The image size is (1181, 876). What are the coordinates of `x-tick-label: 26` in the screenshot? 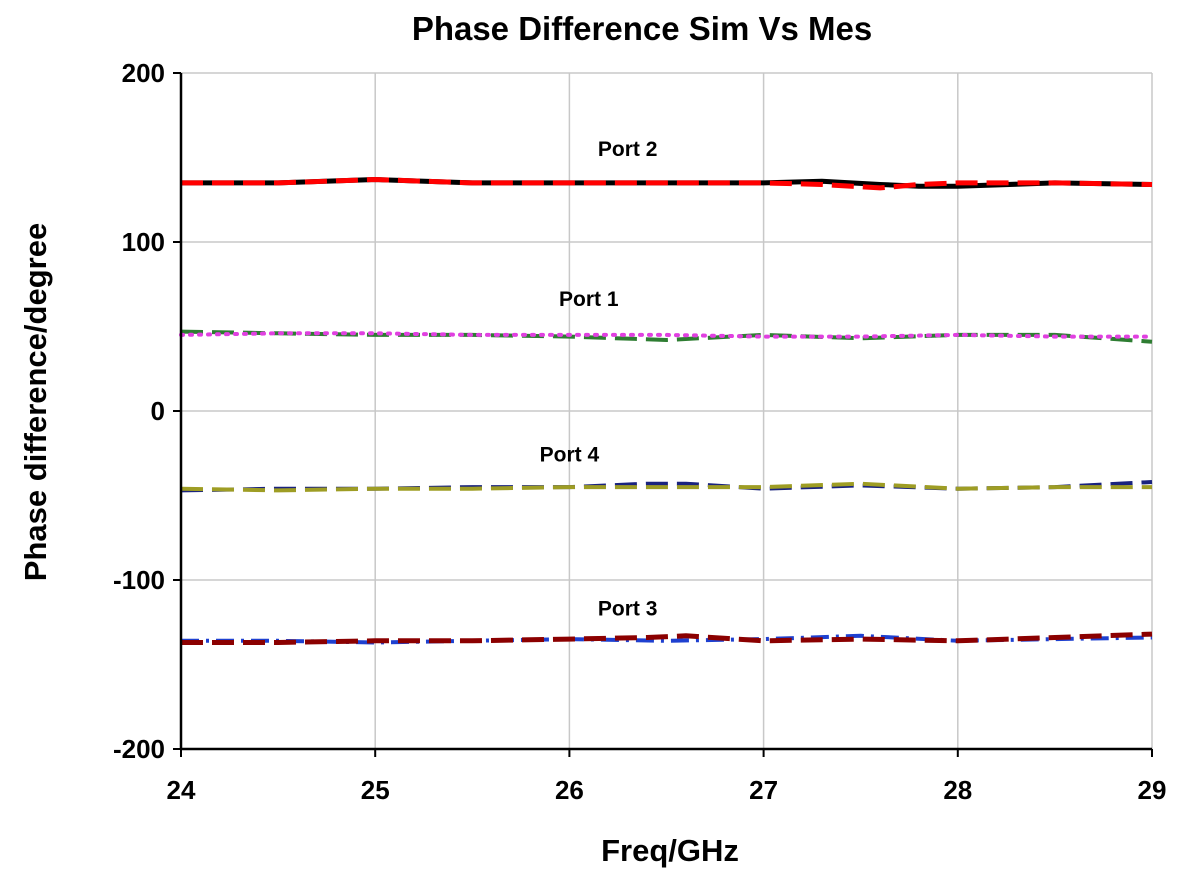 It's located at (569, 790).